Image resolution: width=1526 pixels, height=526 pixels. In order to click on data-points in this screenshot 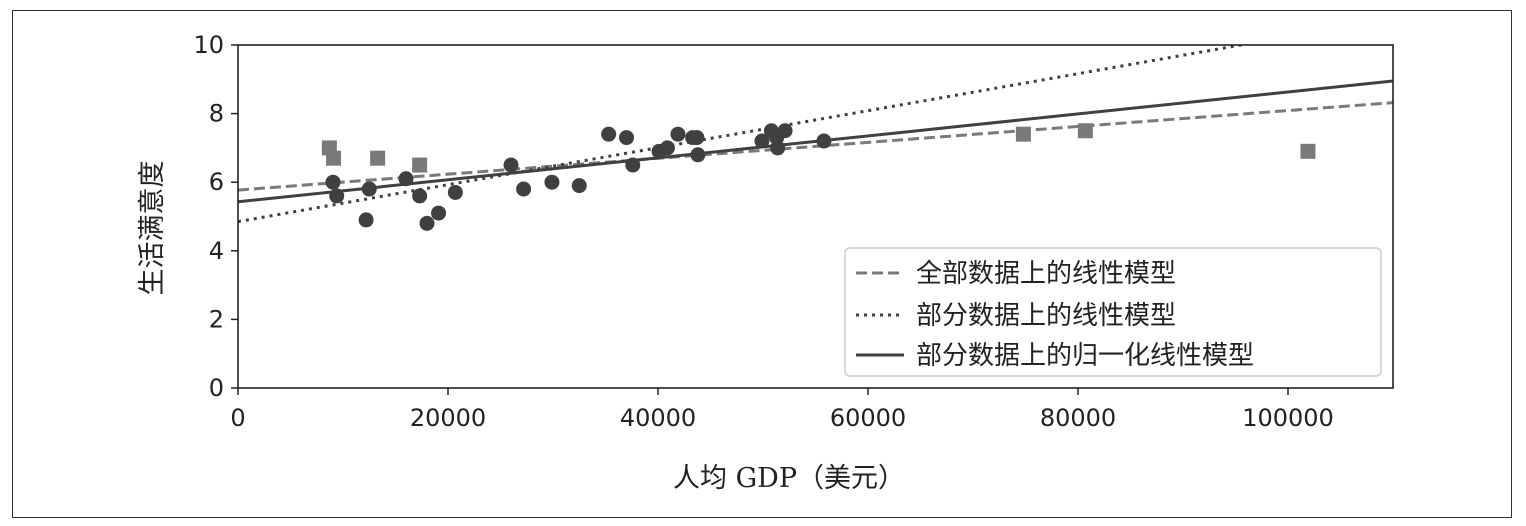, I will do `click(818, 177)`.